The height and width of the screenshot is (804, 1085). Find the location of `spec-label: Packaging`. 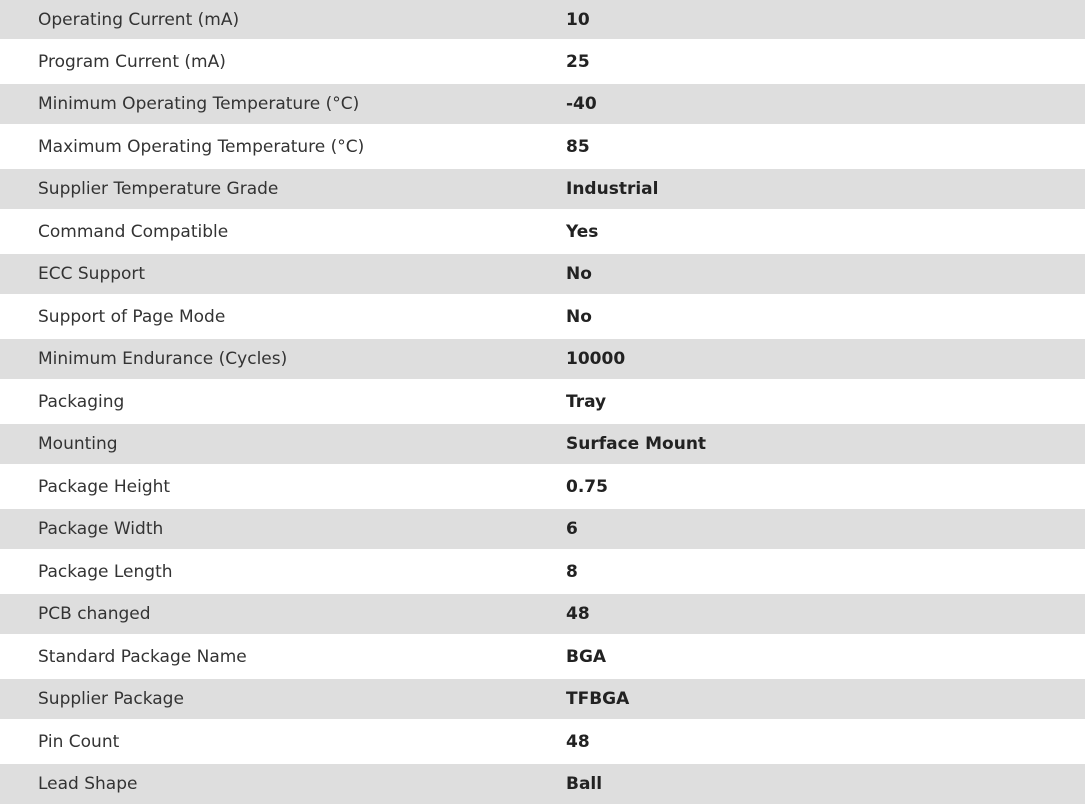

spec-label: Packaging is located at coordinates (81, 401).